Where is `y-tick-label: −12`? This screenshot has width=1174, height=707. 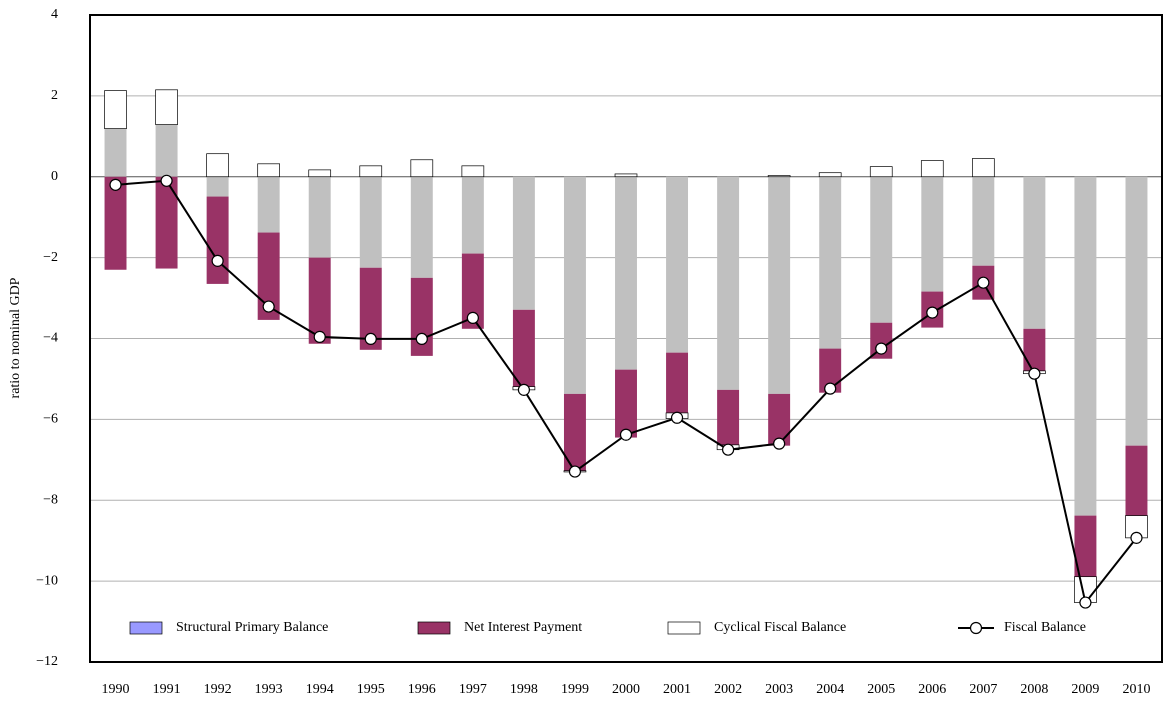 y-tick-label: −12 is located at coordinates (47, 661).